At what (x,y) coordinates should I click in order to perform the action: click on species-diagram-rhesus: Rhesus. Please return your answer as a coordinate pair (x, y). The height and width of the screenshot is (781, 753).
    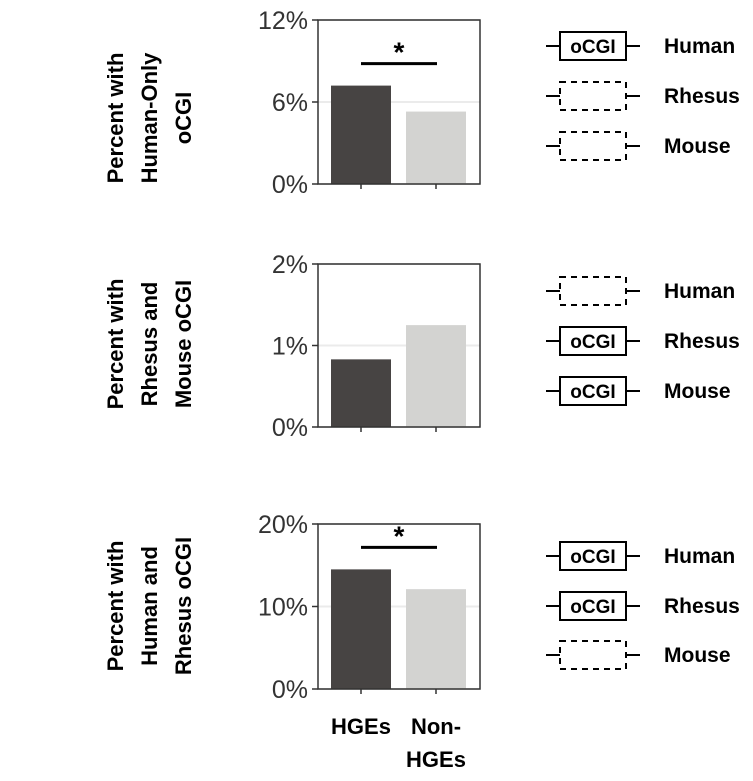
    Looking at the image, I should click on (643, 96).